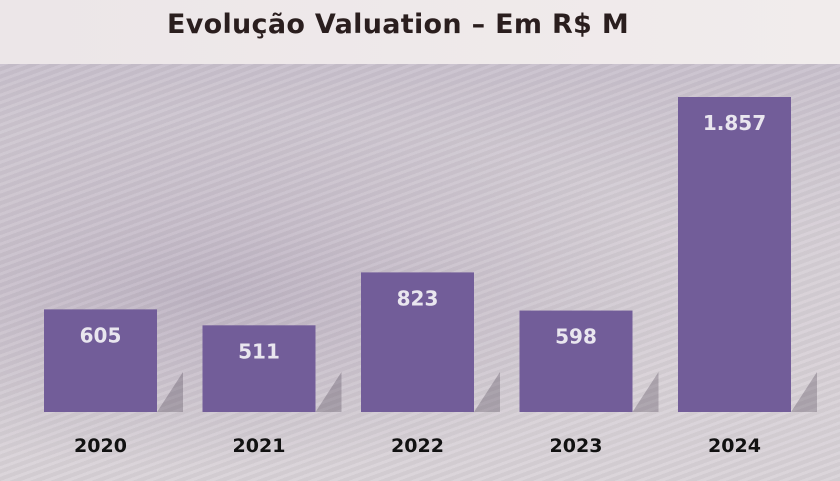  Describe the element at coordinates (398, 24) in the screenshot. I see `chart-title: Evolução Valuation – Em R$ M` at that location.